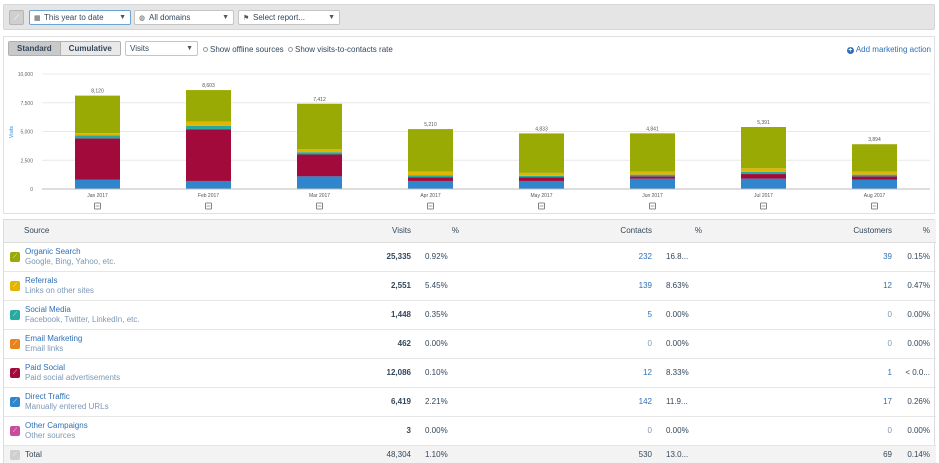 The image size is (939, 463). I want to click on col-visits: Visits, so click(373, 231).